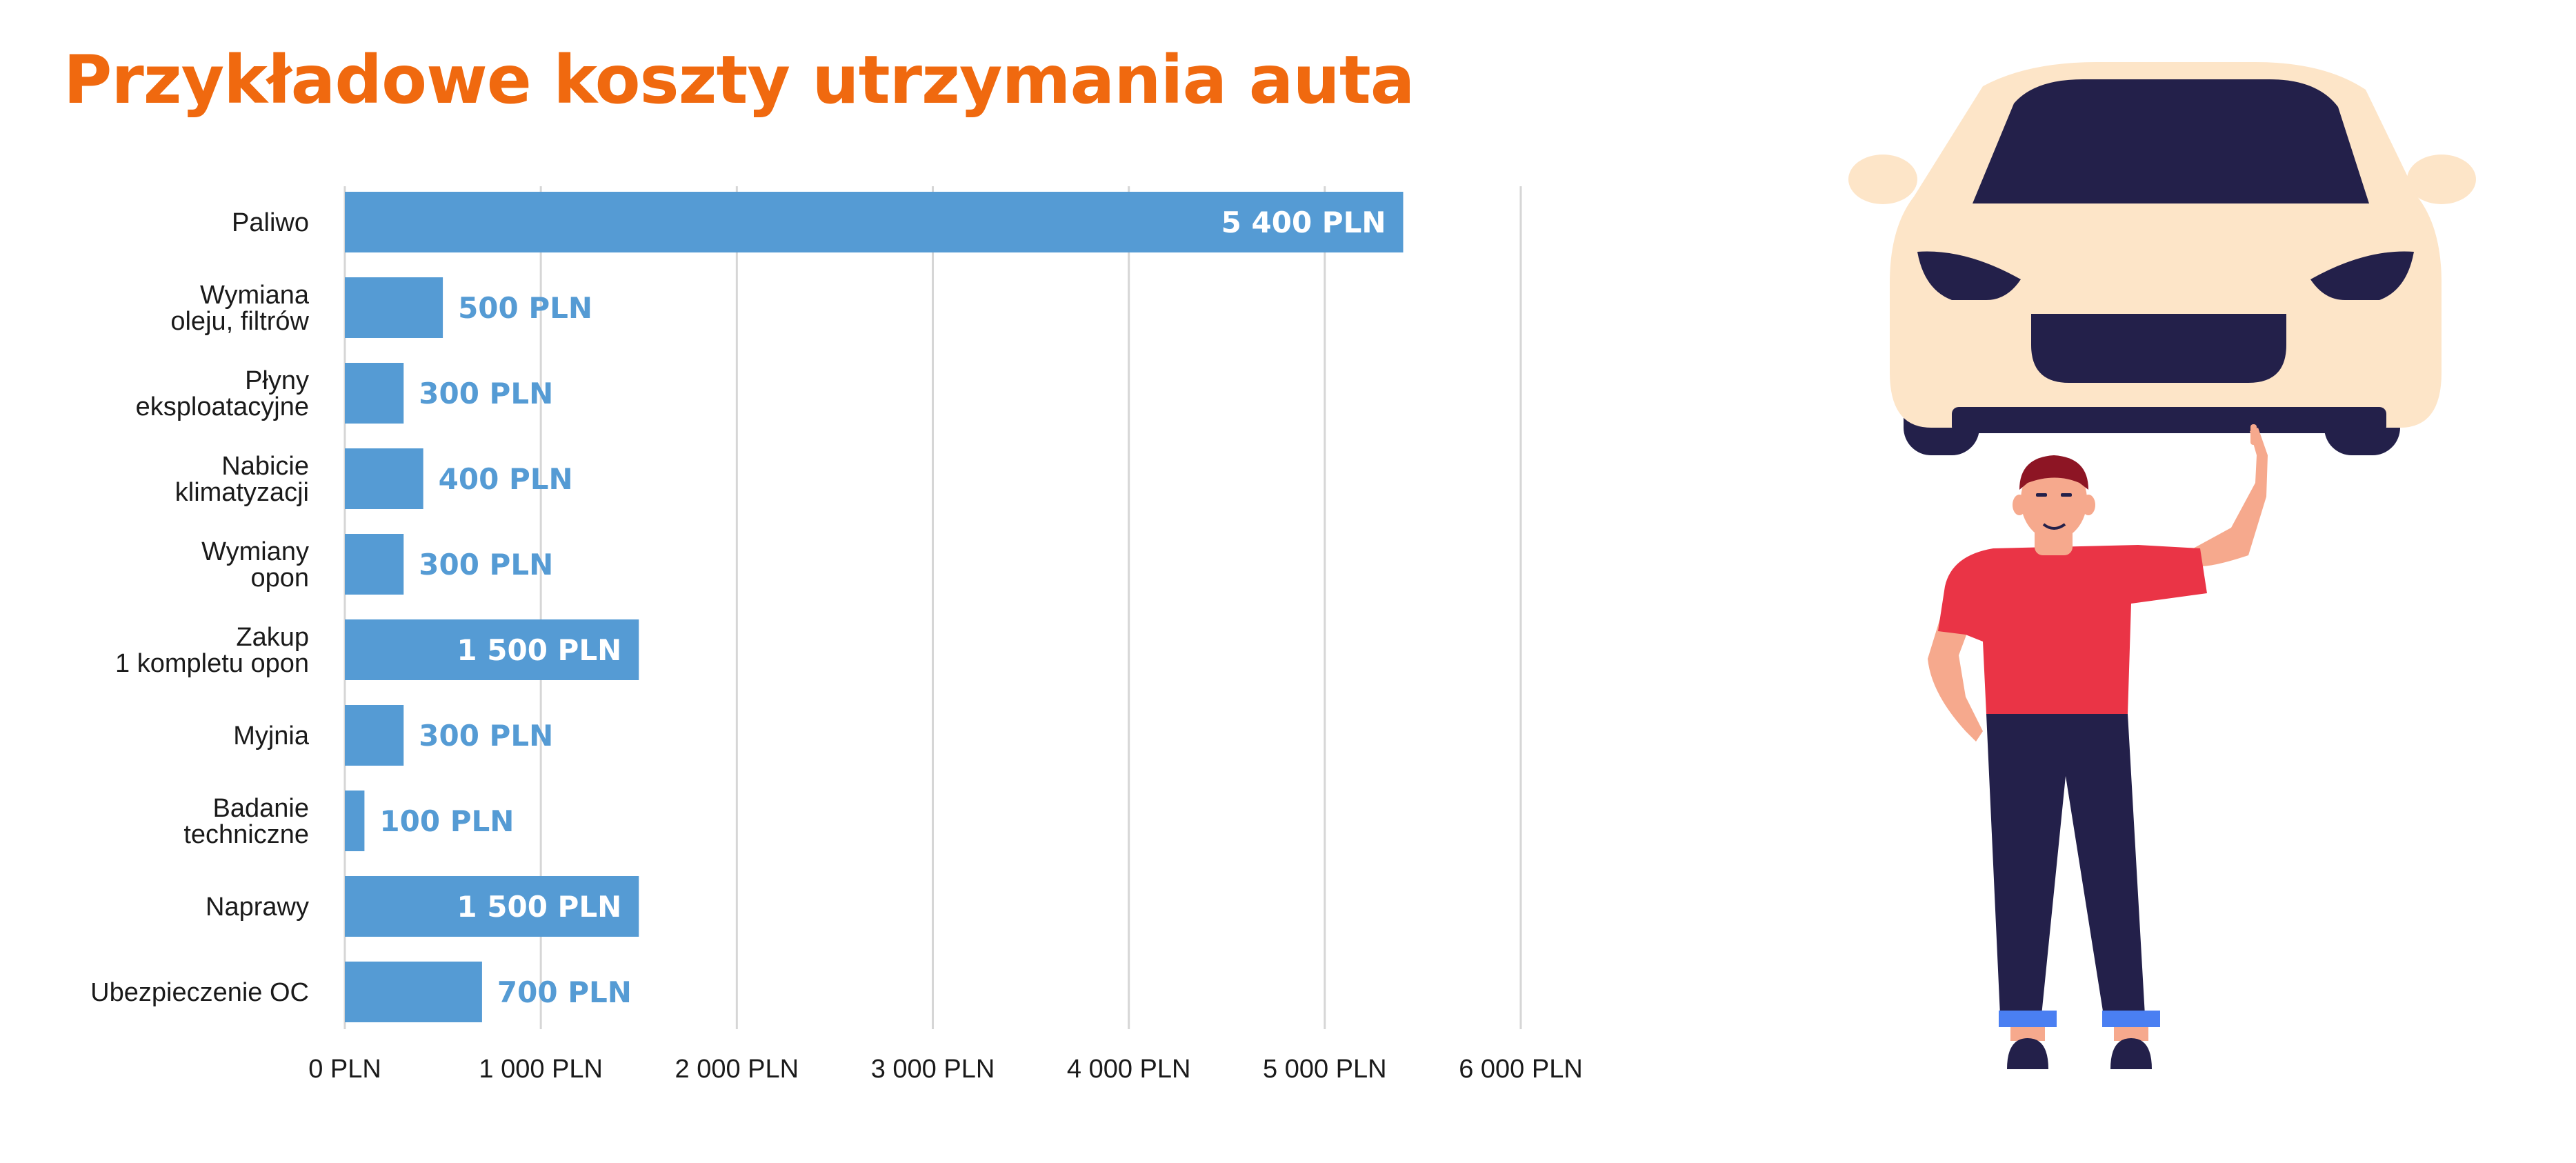 The width and height of the screenshot is (2576, 1163). Describe the element at coordinates (257, 907) in the screenshot. I see `category-label: Naprawy` at that location.